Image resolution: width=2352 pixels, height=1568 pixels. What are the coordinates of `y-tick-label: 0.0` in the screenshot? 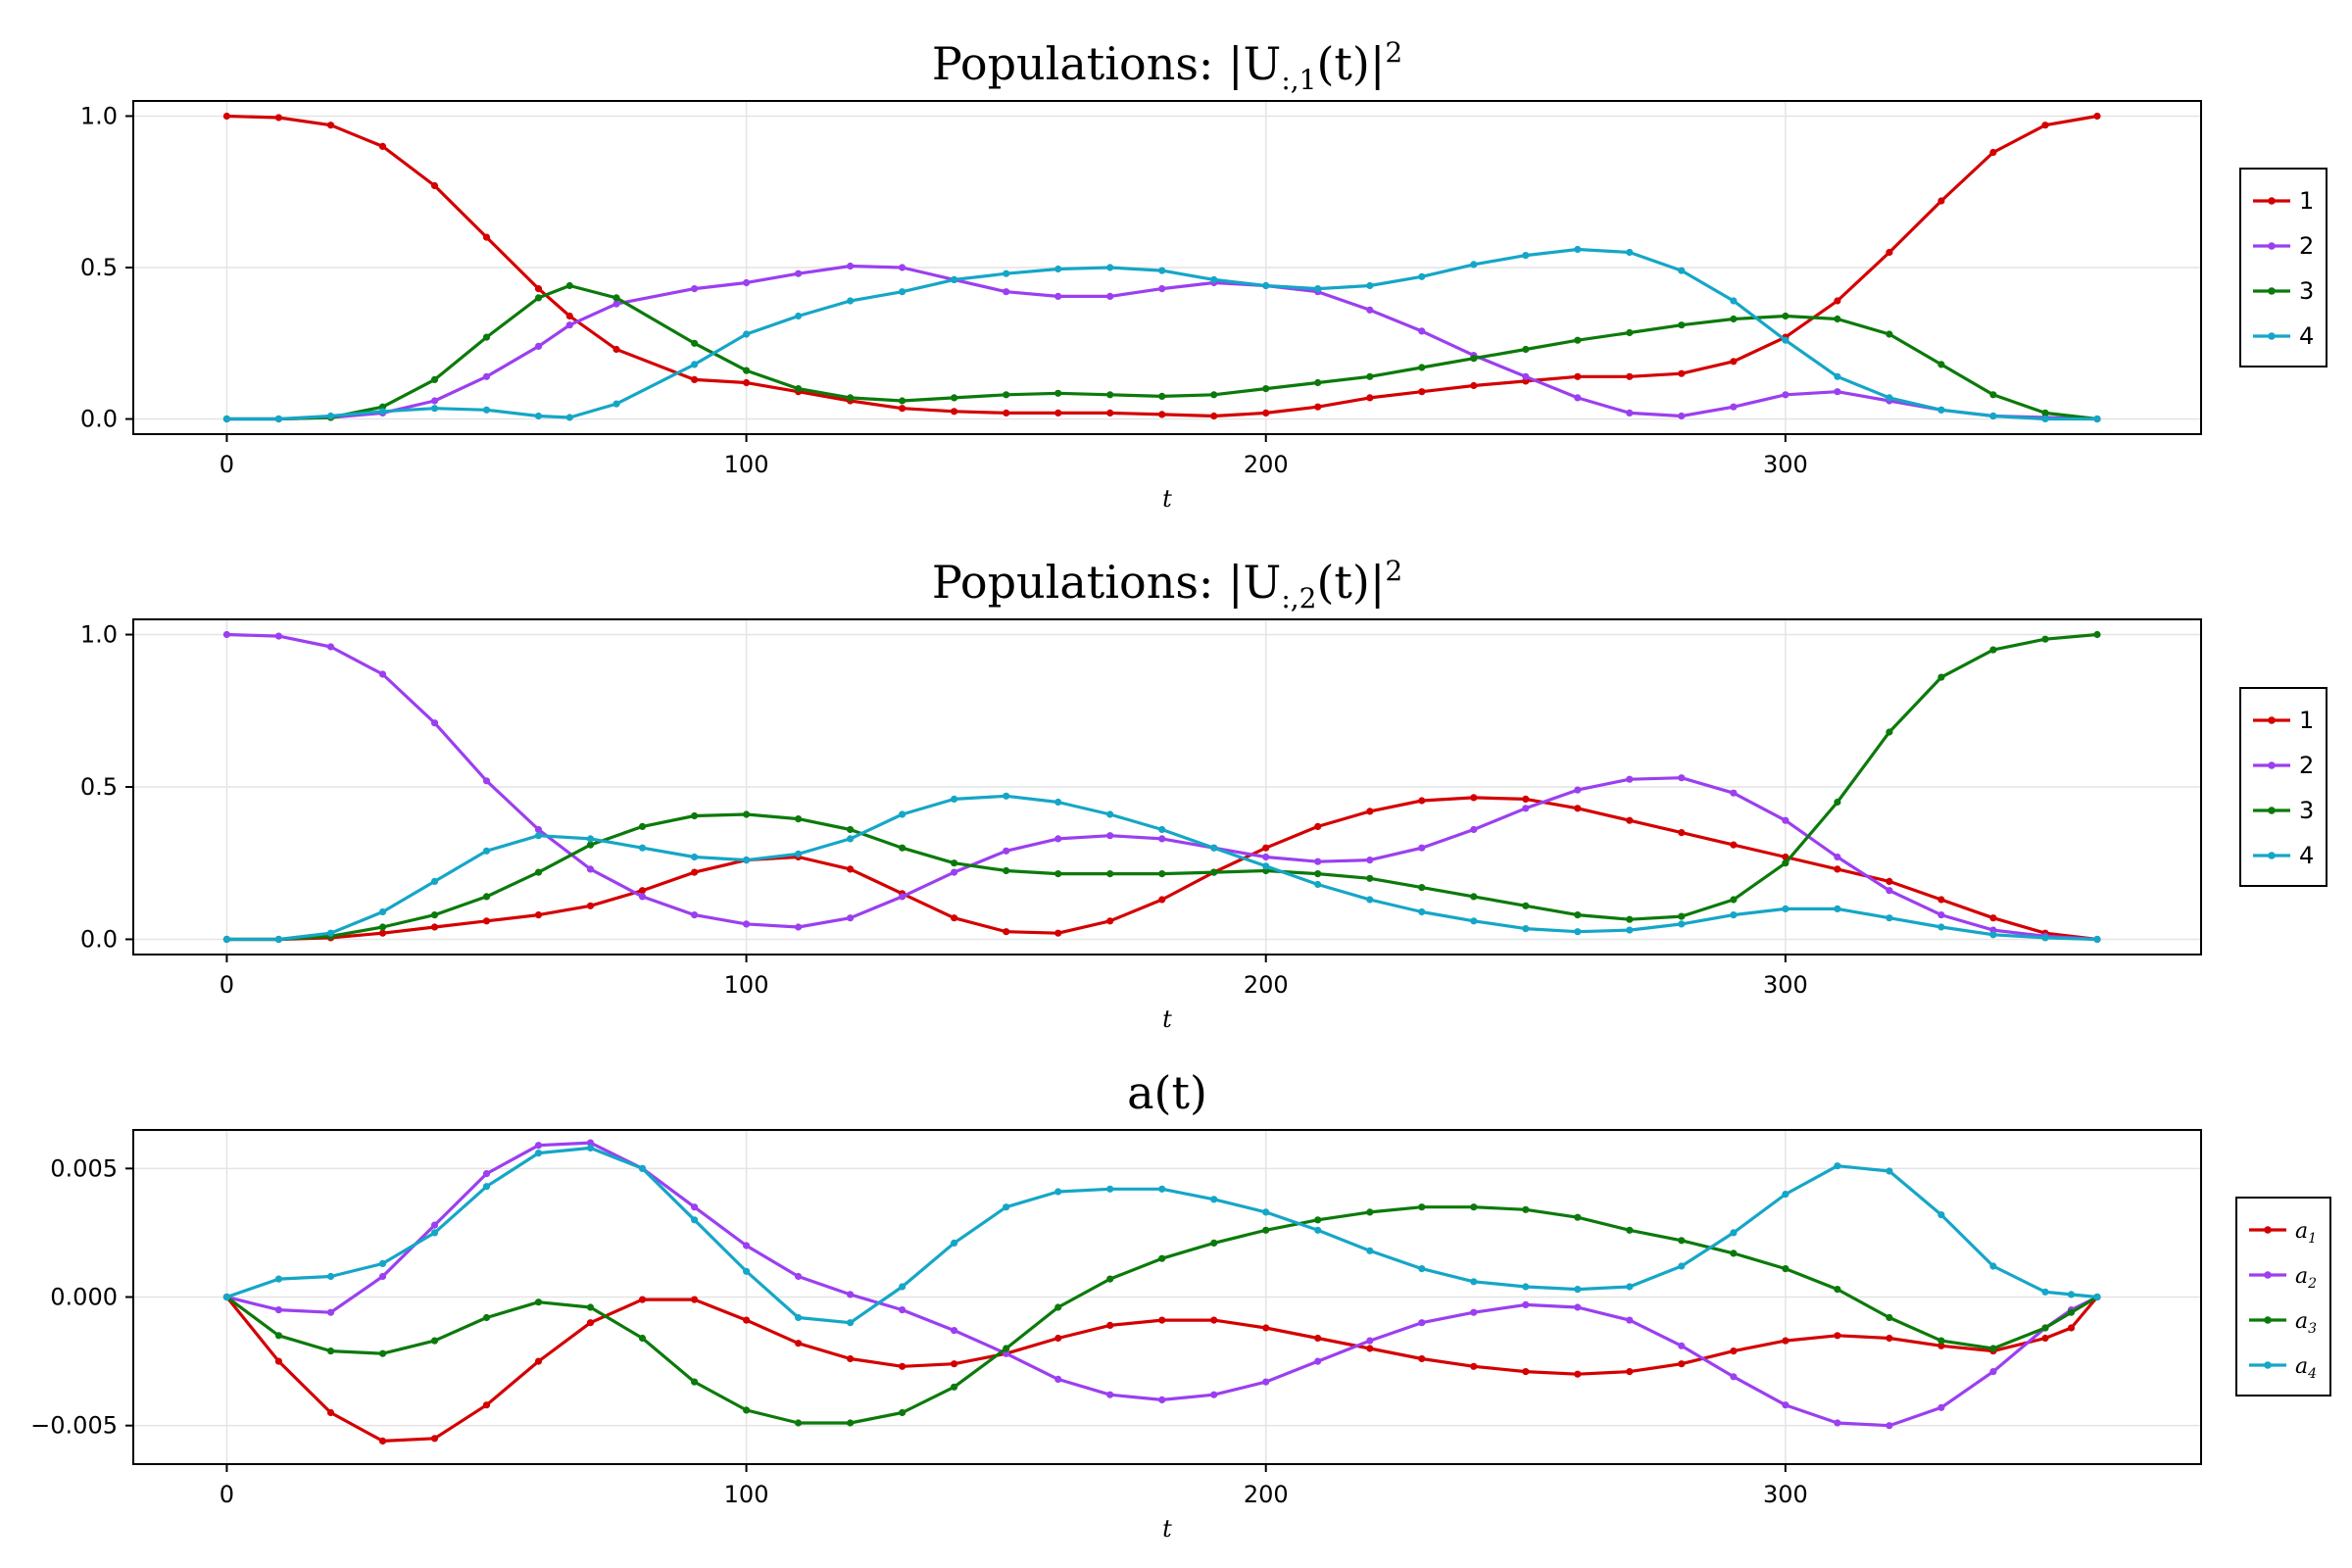 It's located at (99, 939).